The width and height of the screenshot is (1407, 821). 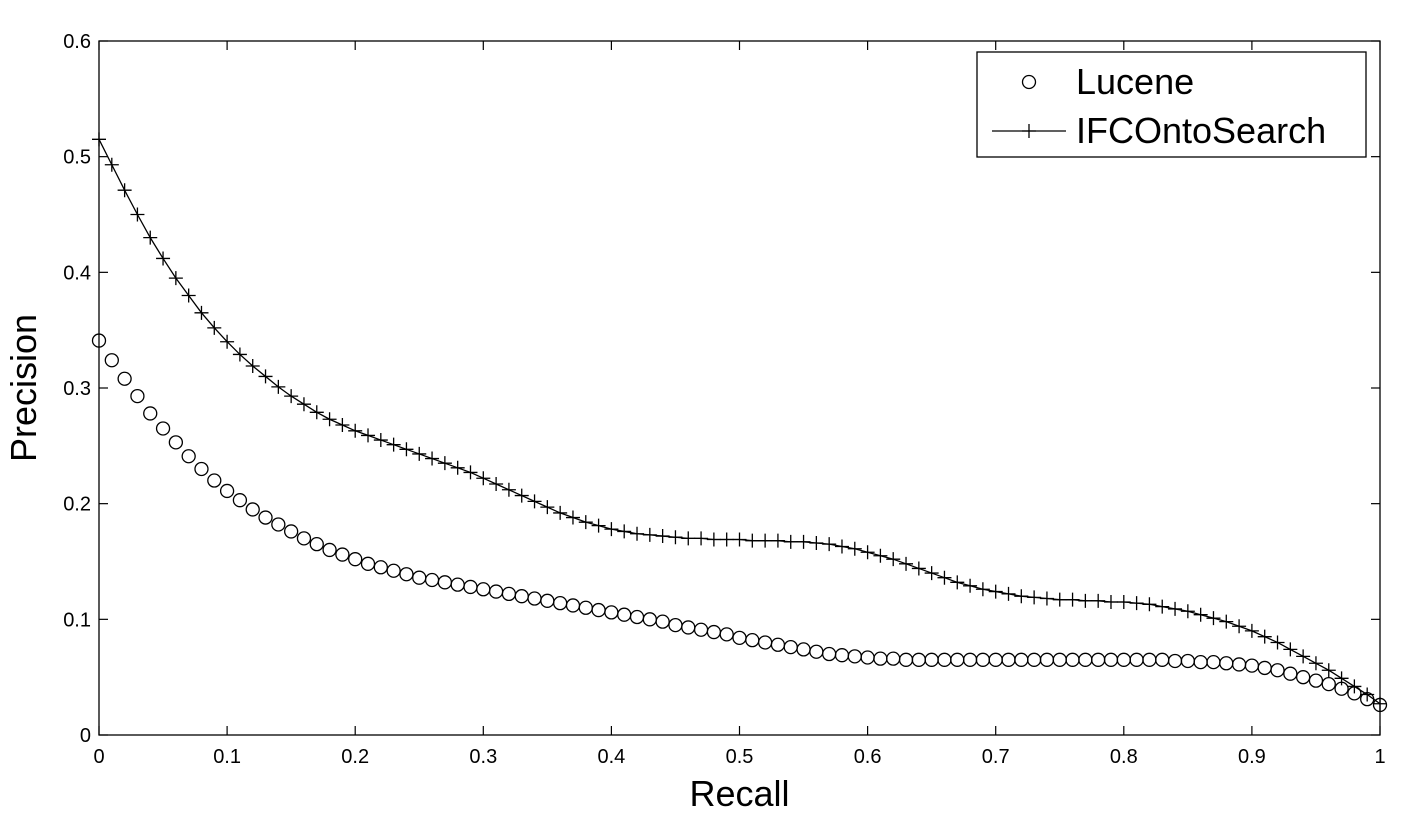 I want to click on x-axis-title: Recall, so click(x=739, y=793).